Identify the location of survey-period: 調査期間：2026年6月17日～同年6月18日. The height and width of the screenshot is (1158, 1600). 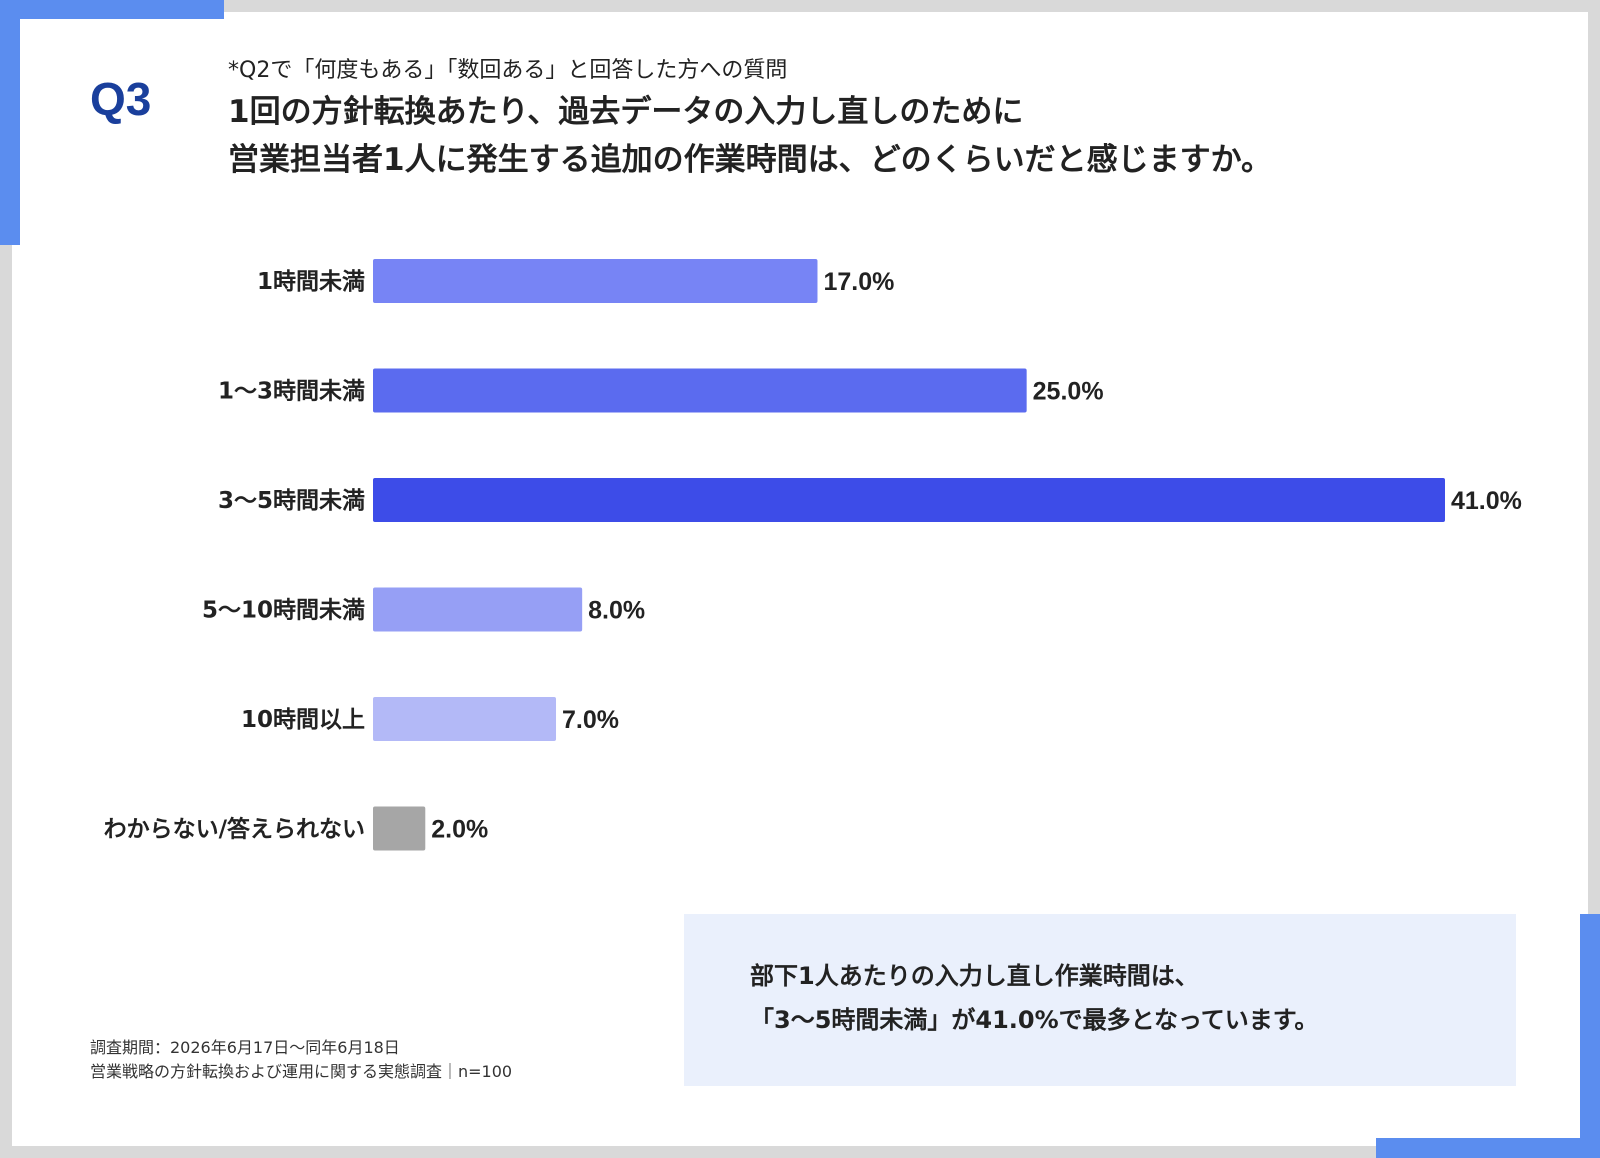
(245, 1047).